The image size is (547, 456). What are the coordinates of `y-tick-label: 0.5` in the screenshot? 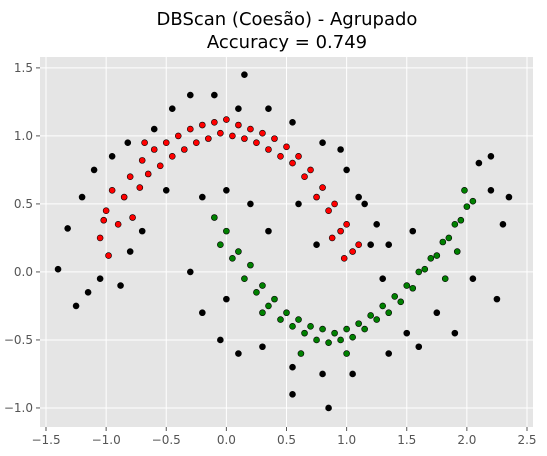 It's located at (23, 204).